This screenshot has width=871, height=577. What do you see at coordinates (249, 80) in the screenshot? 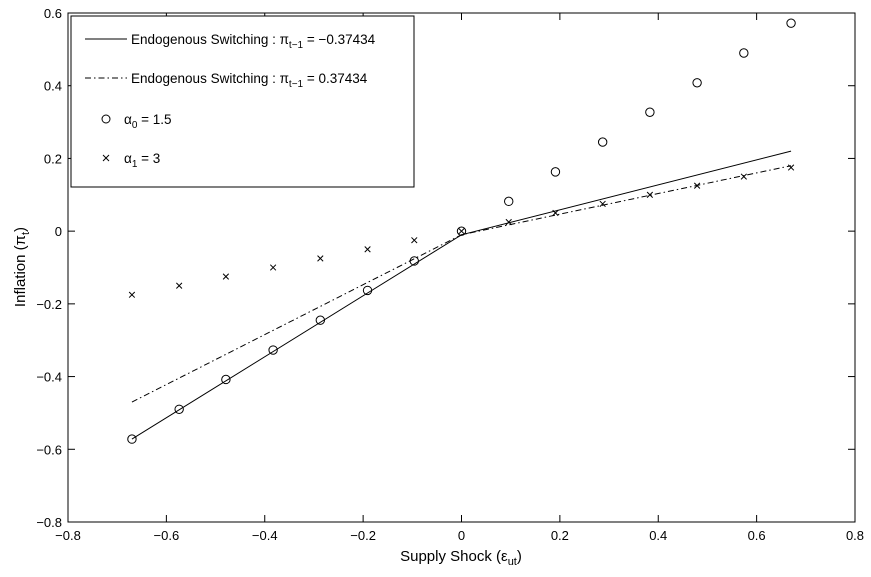
I see `legend-entry-1: Endogenous Switching : πt−1 = 0.37434` at bounding box center [249, 80].